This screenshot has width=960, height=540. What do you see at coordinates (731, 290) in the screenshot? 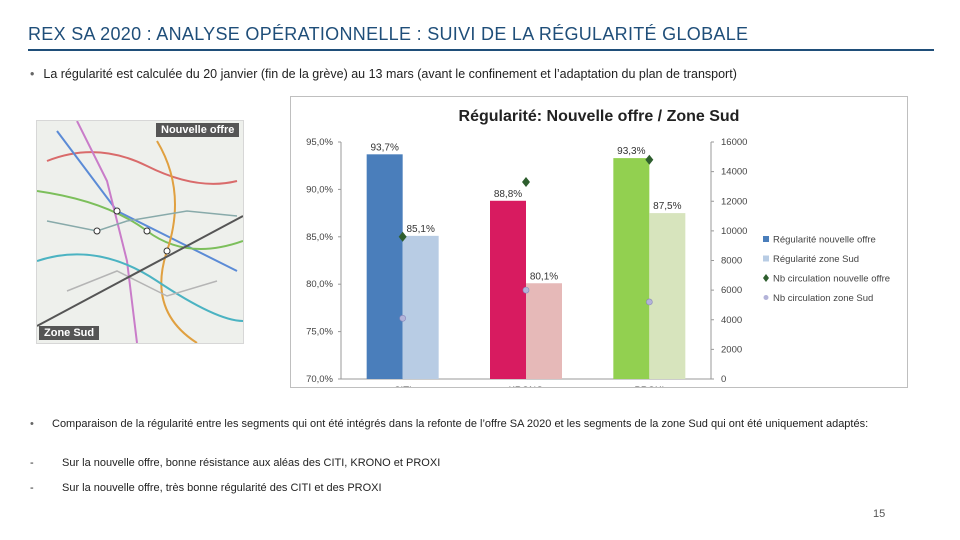
I see `y-right-tick-label: 6000` at bounding box center [731, 290].